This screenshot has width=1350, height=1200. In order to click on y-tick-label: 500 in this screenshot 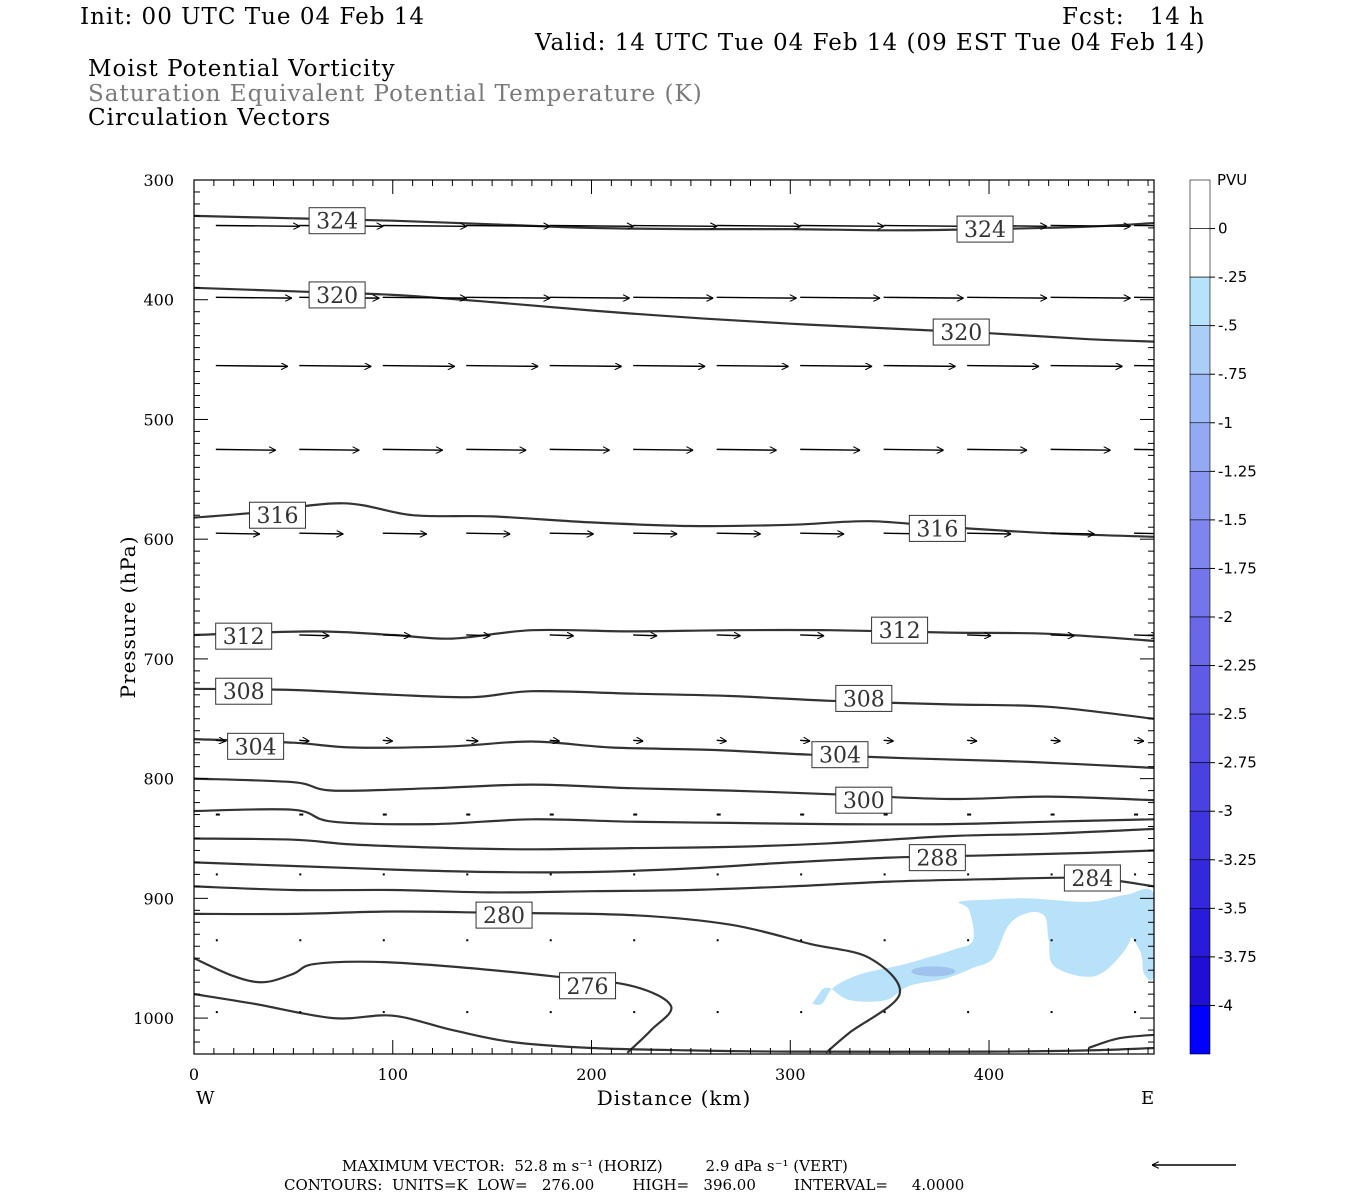, I will do `click(158, 419)`.